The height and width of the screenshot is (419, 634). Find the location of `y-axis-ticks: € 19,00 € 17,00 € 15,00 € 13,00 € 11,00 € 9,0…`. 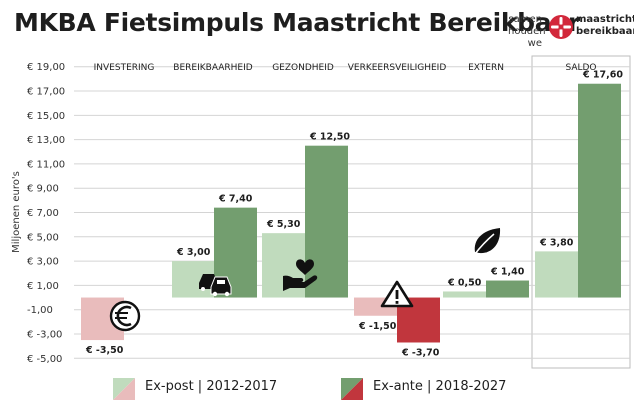

y-axis-ticks: € 19,00 € 17,00 € 15,00 € 13,00 € 11,00 € 9,0… is located at coordinates (46, 213).